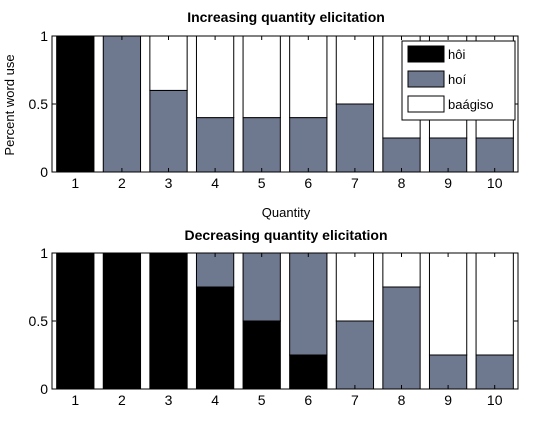 The width and height of the screenshot is (544, 421). Describe the element at coordinates (285, 235) in the screenshot. I see `chart-title-bottom: Decreasing quantity elicitation` at that location.